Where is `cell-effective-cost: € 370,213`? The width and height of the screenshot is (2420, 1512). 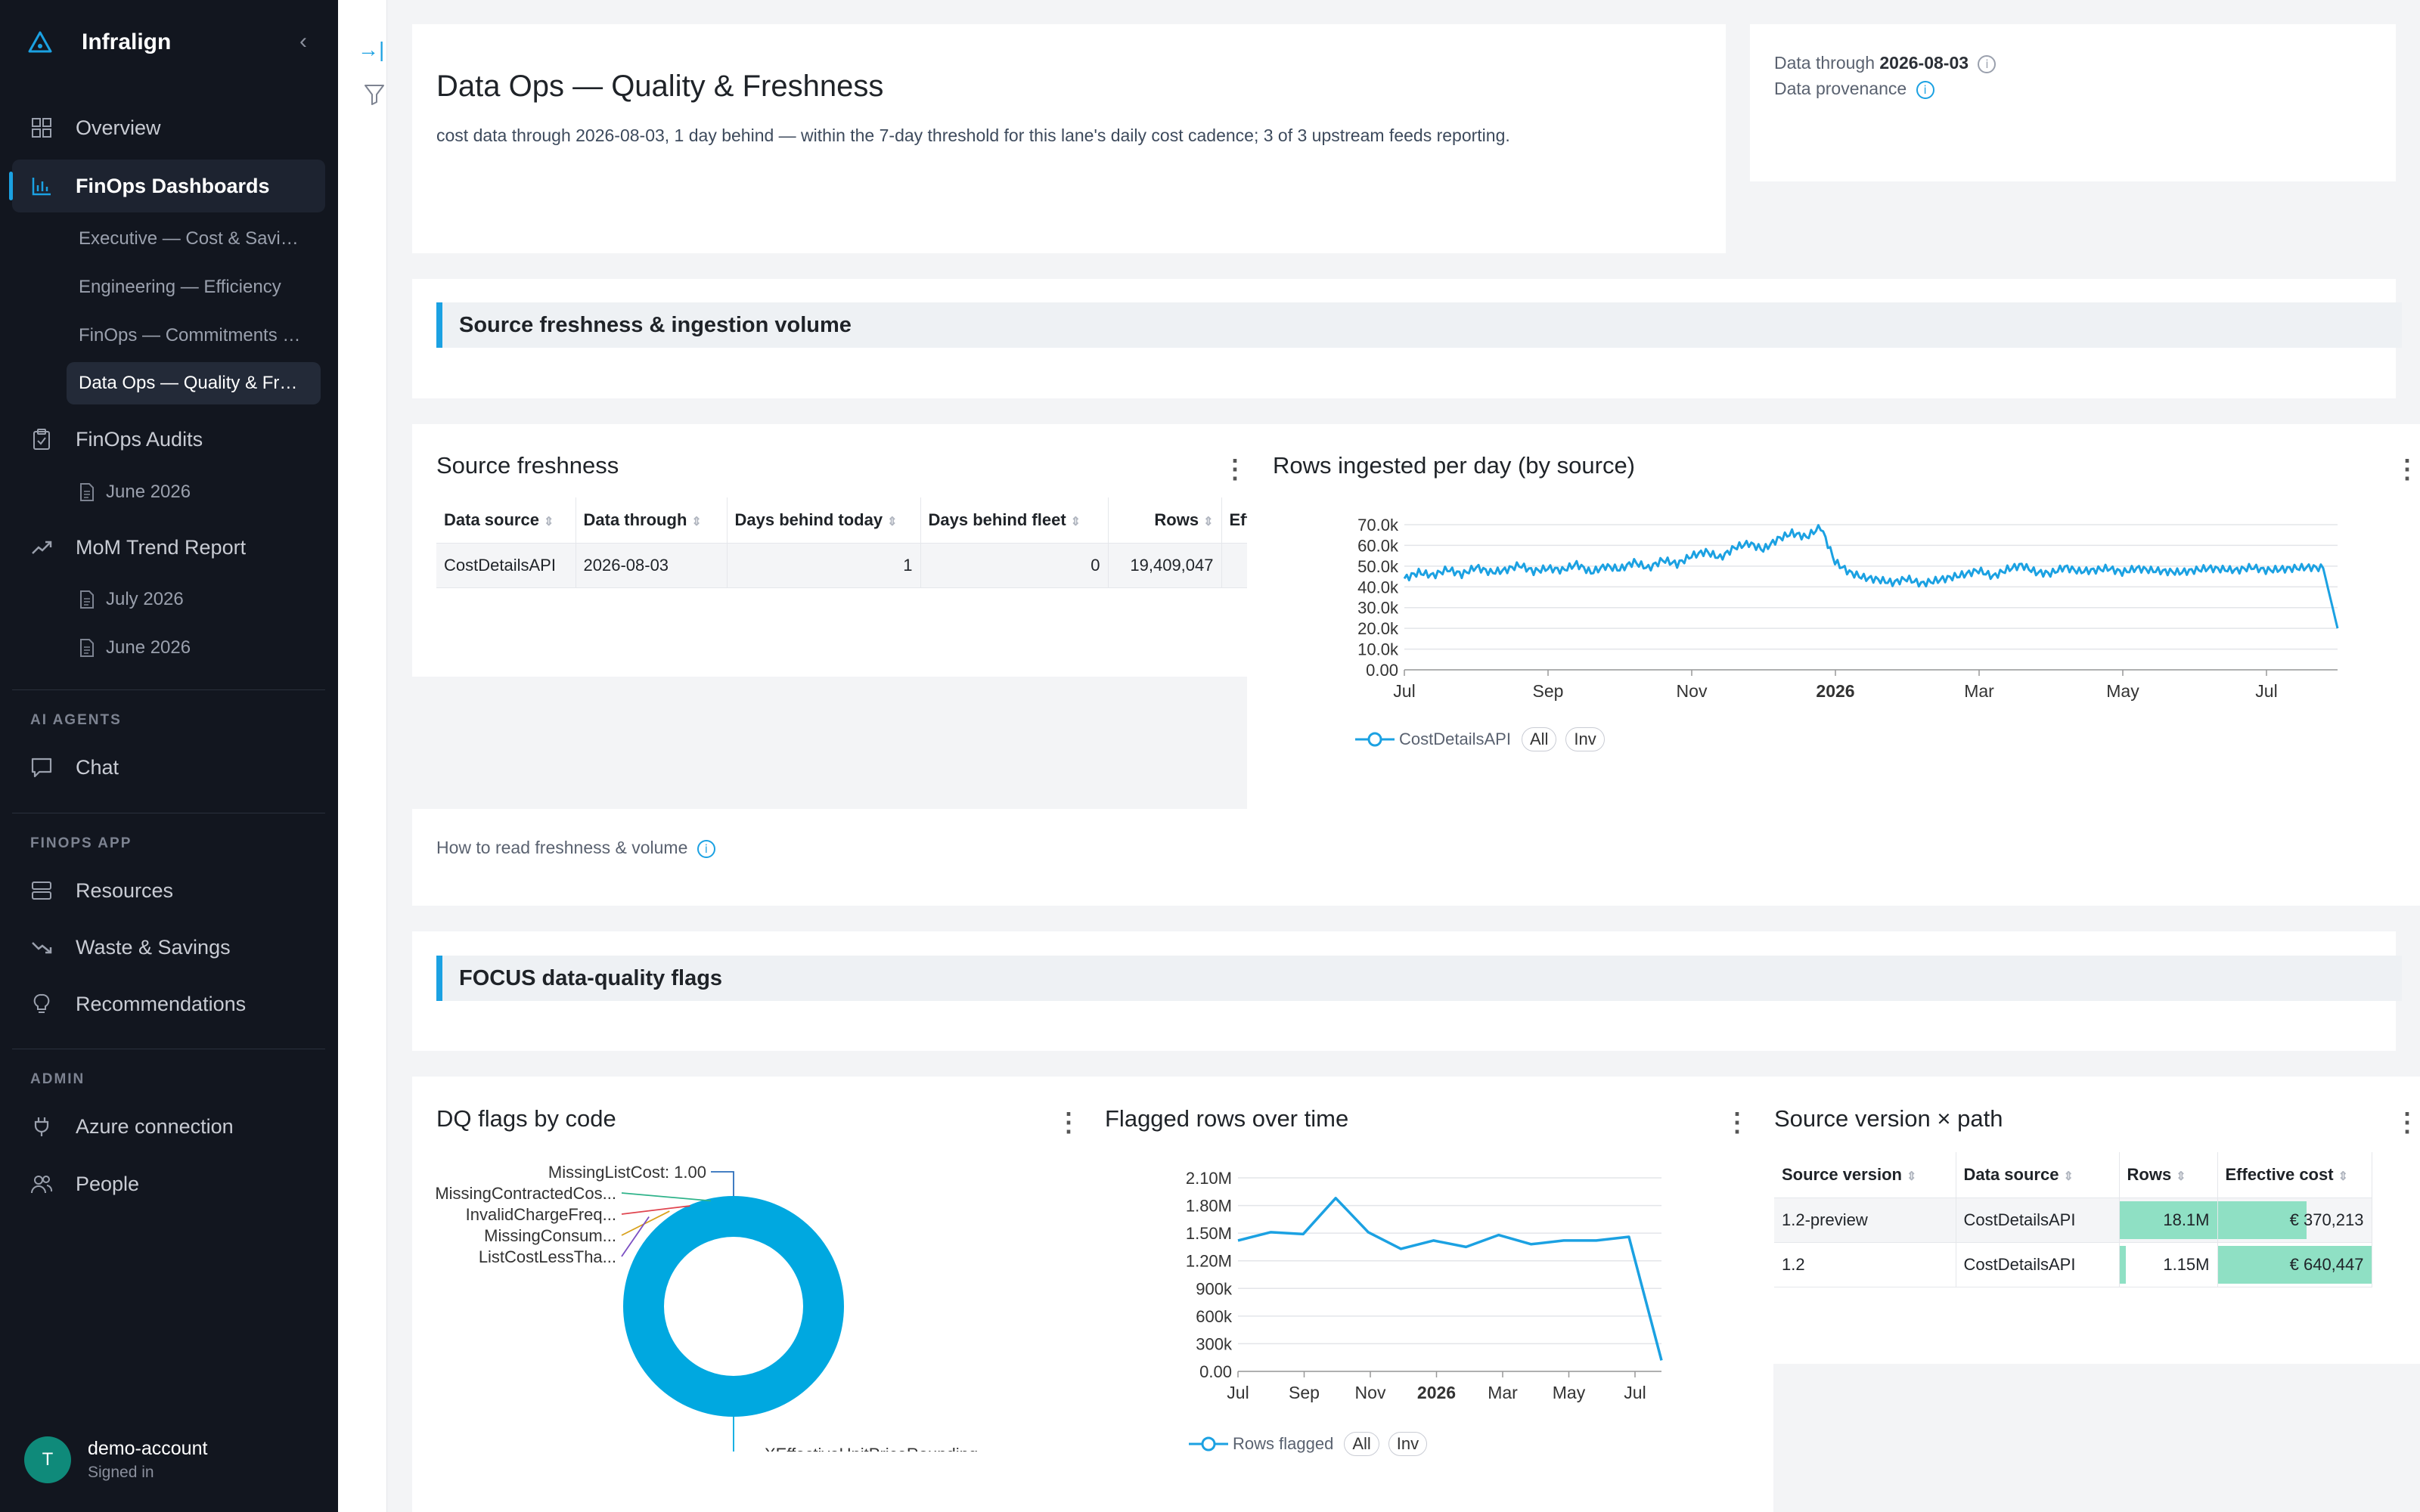 cell-effective-cost: € 370,213 is located at coordinates (2294, 1220).